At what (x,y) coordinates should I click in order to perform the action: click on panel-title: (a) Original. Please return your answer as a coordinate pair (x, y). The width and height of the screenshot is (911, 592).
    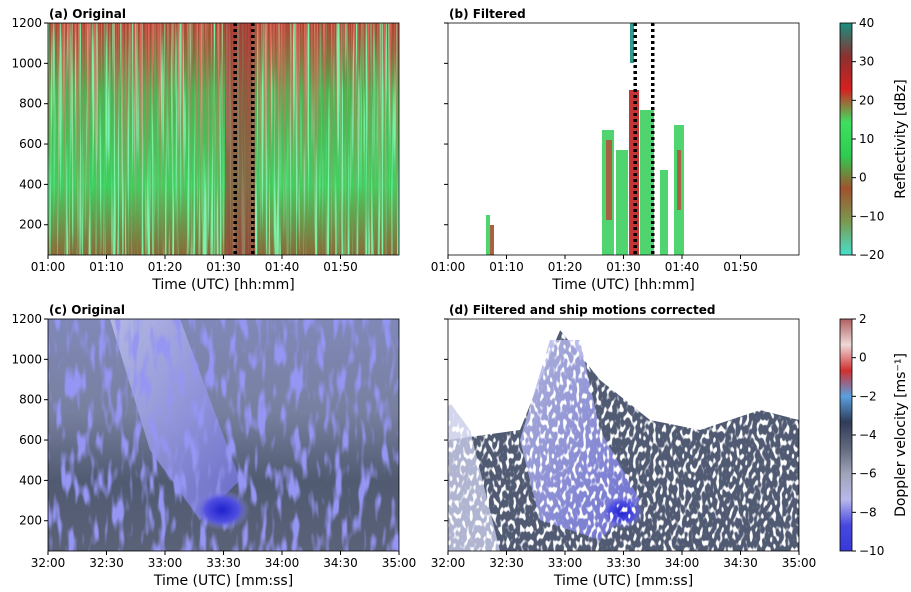
    Looking at the image, I should click on (87, 14).